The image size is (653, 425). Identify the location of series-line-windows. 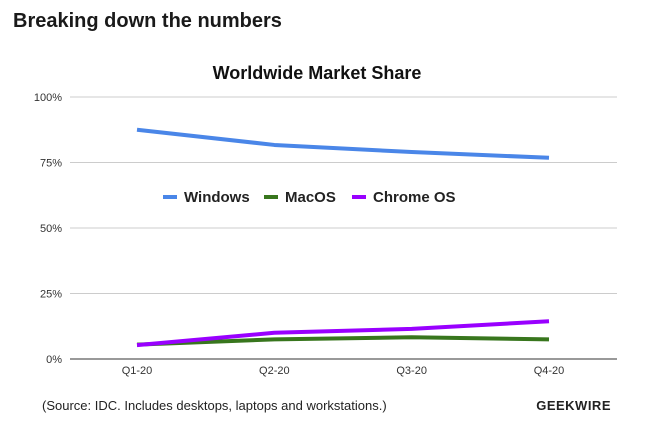
(343, 143).